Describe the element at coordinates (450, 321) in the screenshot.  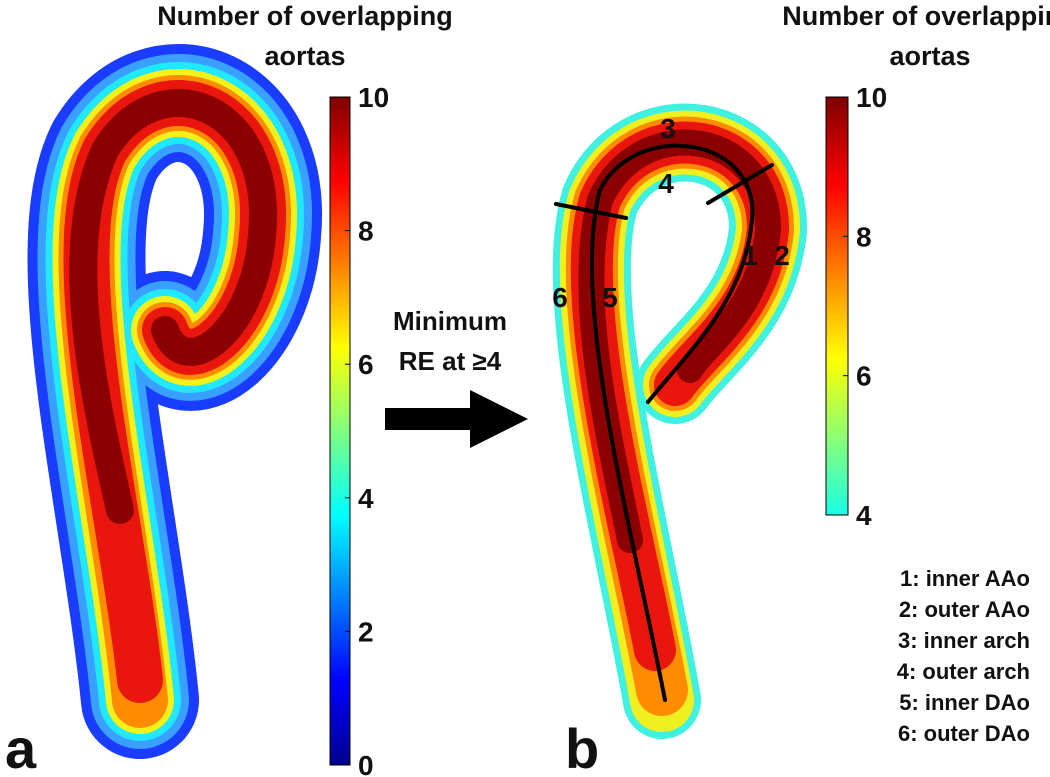
I see `arrow-text: Minimum` at that location.